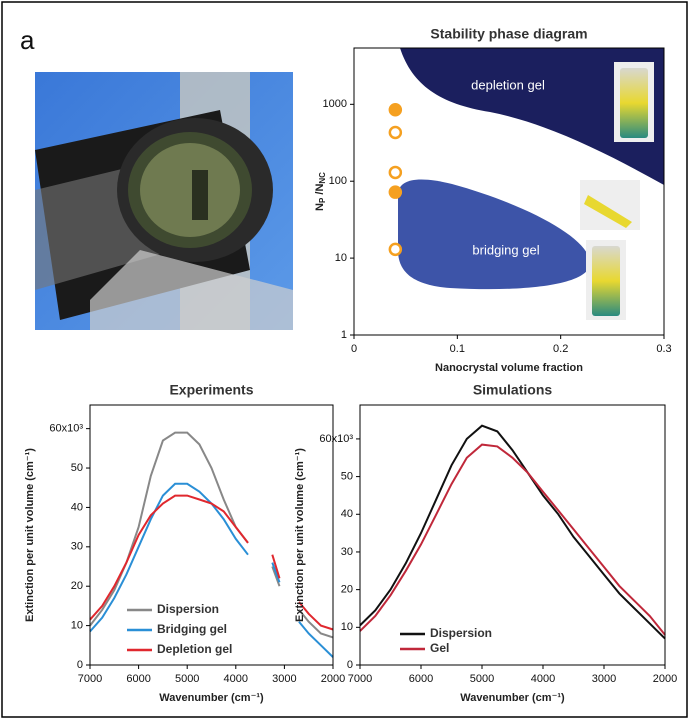 The image size is (690, 720). I want to click on y-axis-label-part: P, so click(322, 200).